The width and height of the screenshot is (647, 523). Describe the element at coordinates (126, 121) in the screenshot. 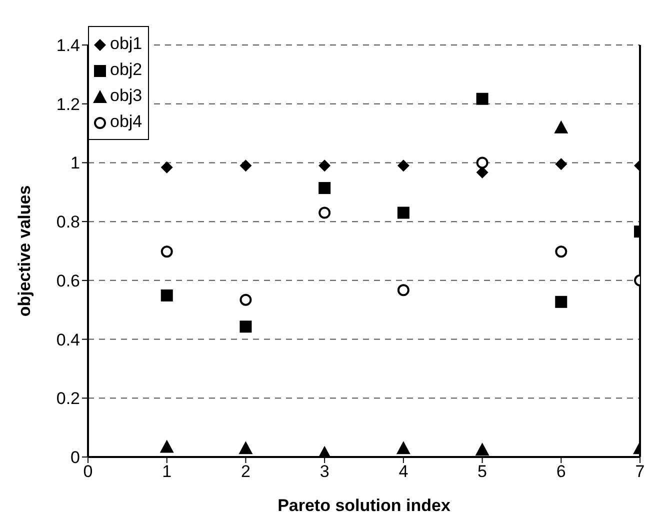

I see `legend-label: obj4` at that location.